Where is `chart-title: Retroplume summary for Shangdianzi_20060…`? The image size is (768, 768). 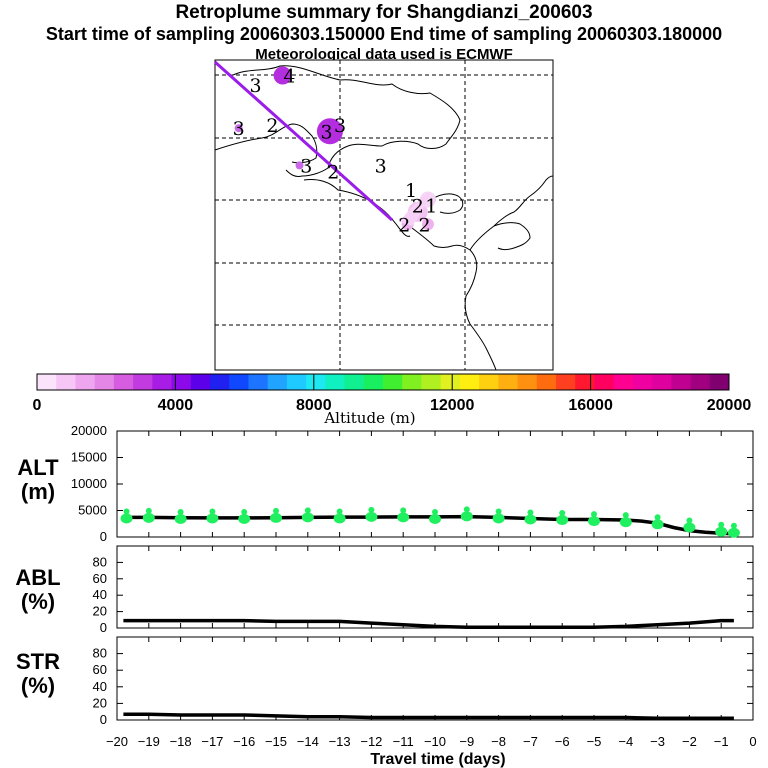
chart-title: Retroplume summary for Shangdianzi_20060… is located at coordinates (384, 12).